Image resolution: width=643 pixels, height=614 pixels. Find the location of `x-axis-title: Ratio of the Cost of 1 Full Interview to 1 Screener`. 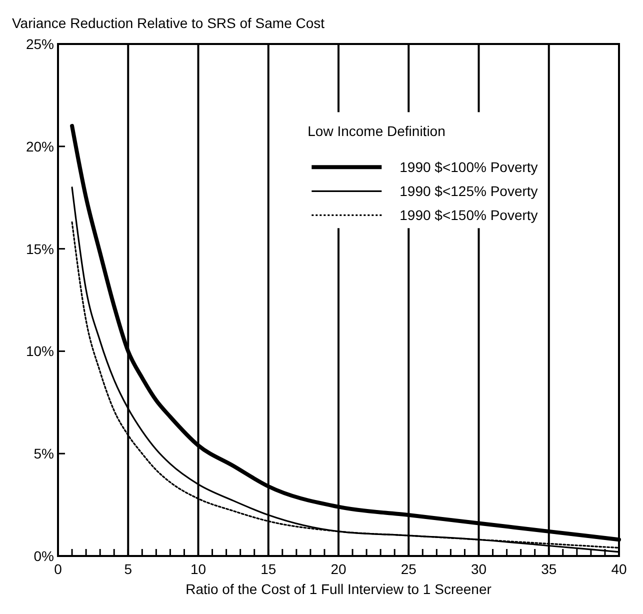

x-axis-title: Ratio of the Cost of 1 Full Interview to 1 Screener is located at coordinates (339, 589).